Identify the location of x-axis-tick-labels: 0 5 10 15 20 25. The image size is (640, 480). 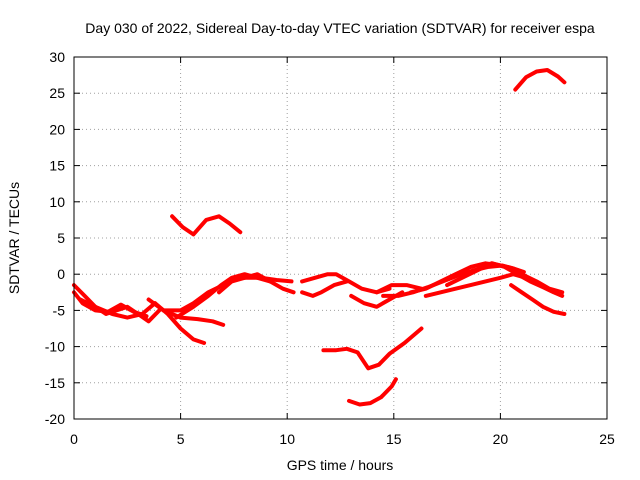
(342, 439).